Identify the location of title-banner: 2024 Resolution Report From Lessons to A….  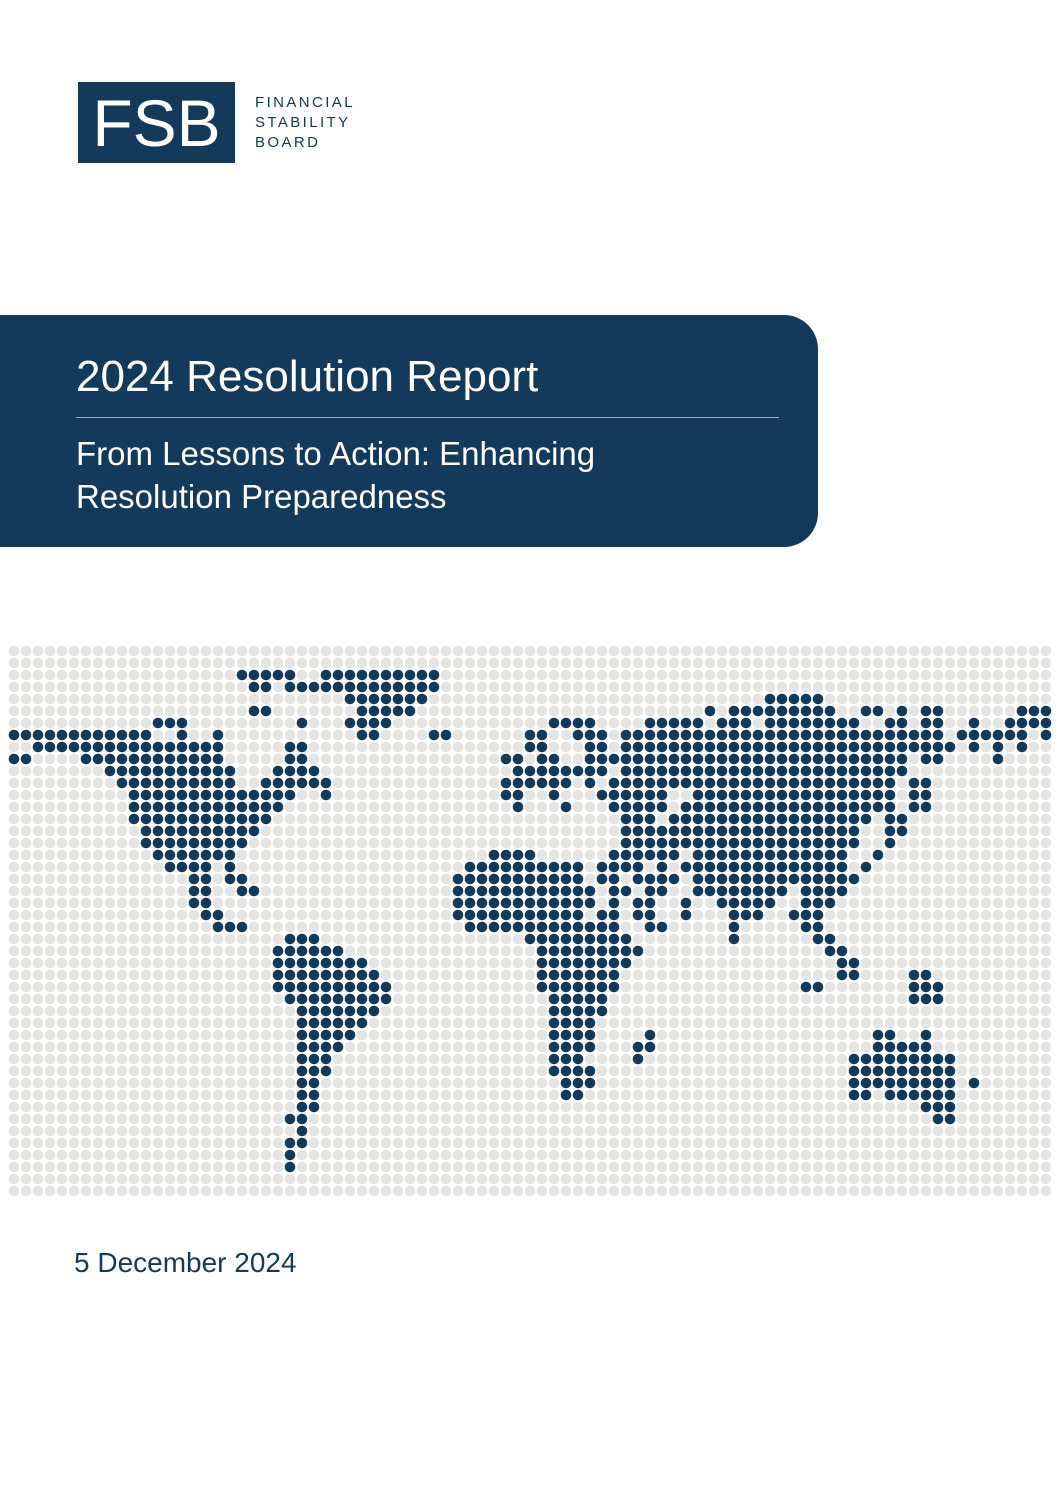
(409, 431).